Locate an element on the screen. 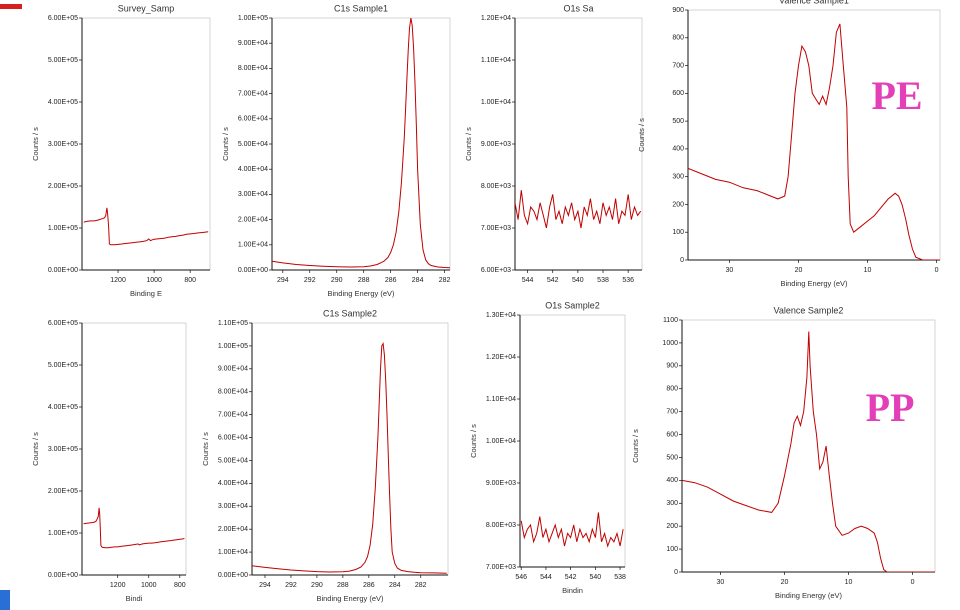  y-tick-label: 0 is located at coordinates (682, 260).